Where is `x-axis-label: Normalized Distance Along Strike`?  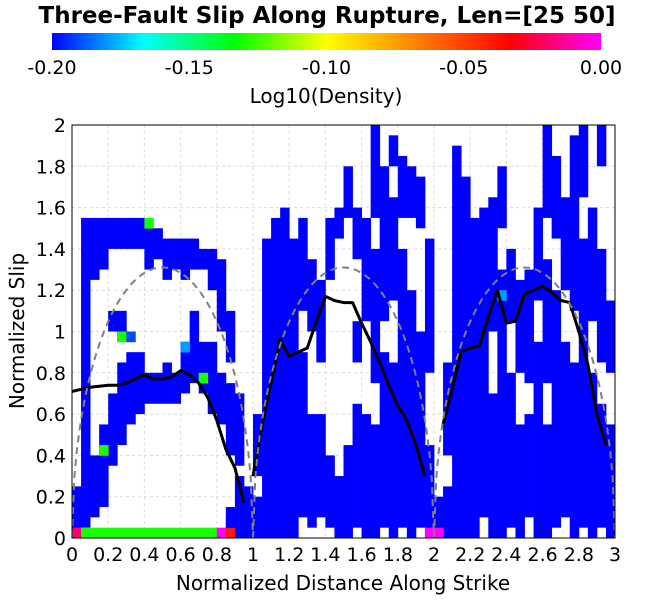 x-axis-label: Normalized Distance Along Strike is located at coordinates (343, 583).